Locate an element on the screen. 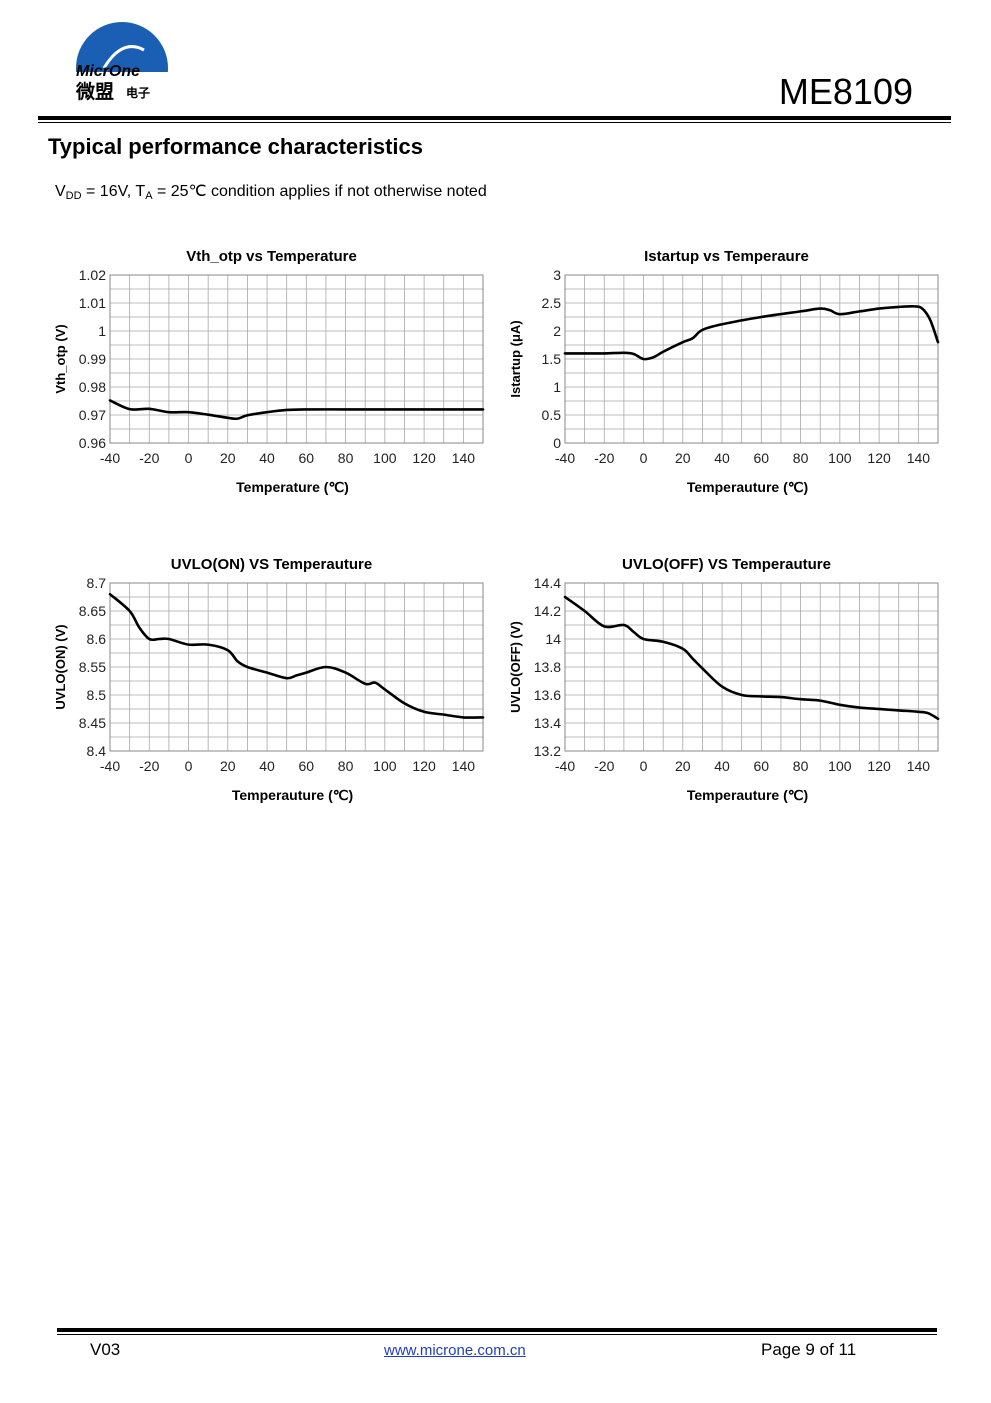 Image resolution: width=991 pixels, height=1403 pixels. footer-page-number: Page 9 of 11 is located at coordinates (809, 1349).